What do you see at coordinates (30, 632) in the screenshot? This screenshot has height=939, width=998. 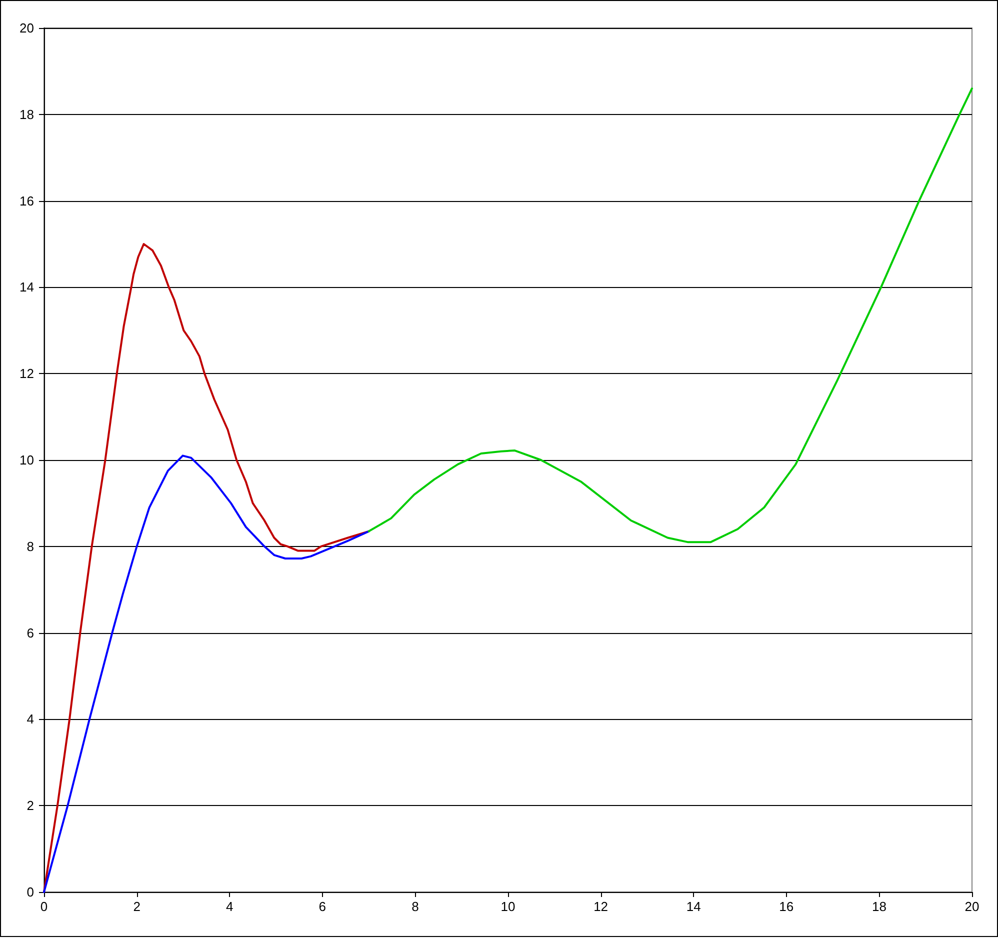 I see `y-tick-label: 6` at bounding box center [30, 632].